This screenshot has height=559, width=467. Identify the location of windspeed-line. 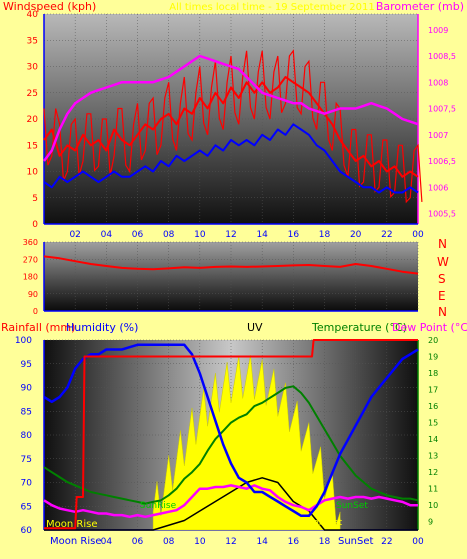
(231, 127).